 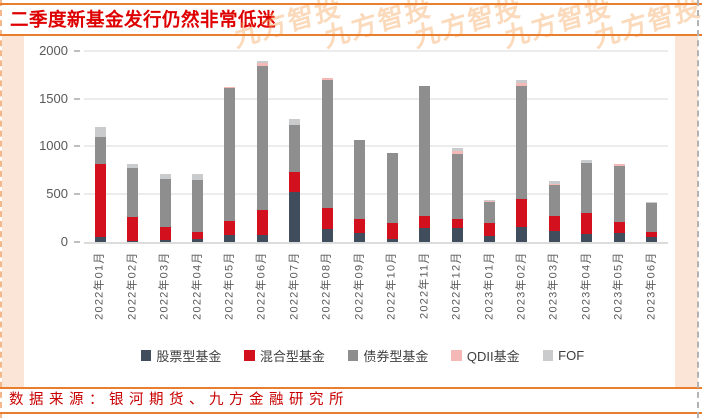 I want to click on x-axis-label: 2023年05月, so click(x=618, y=285).